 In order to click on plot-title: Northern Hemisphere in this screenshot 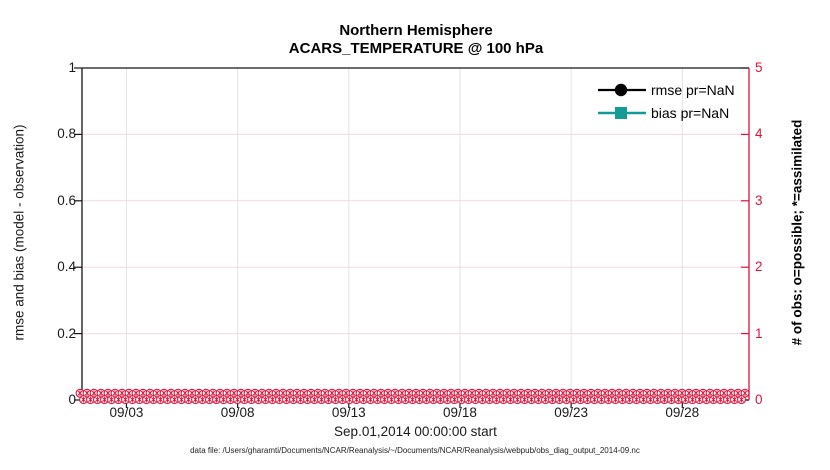, I will do `click(416, 30)`.